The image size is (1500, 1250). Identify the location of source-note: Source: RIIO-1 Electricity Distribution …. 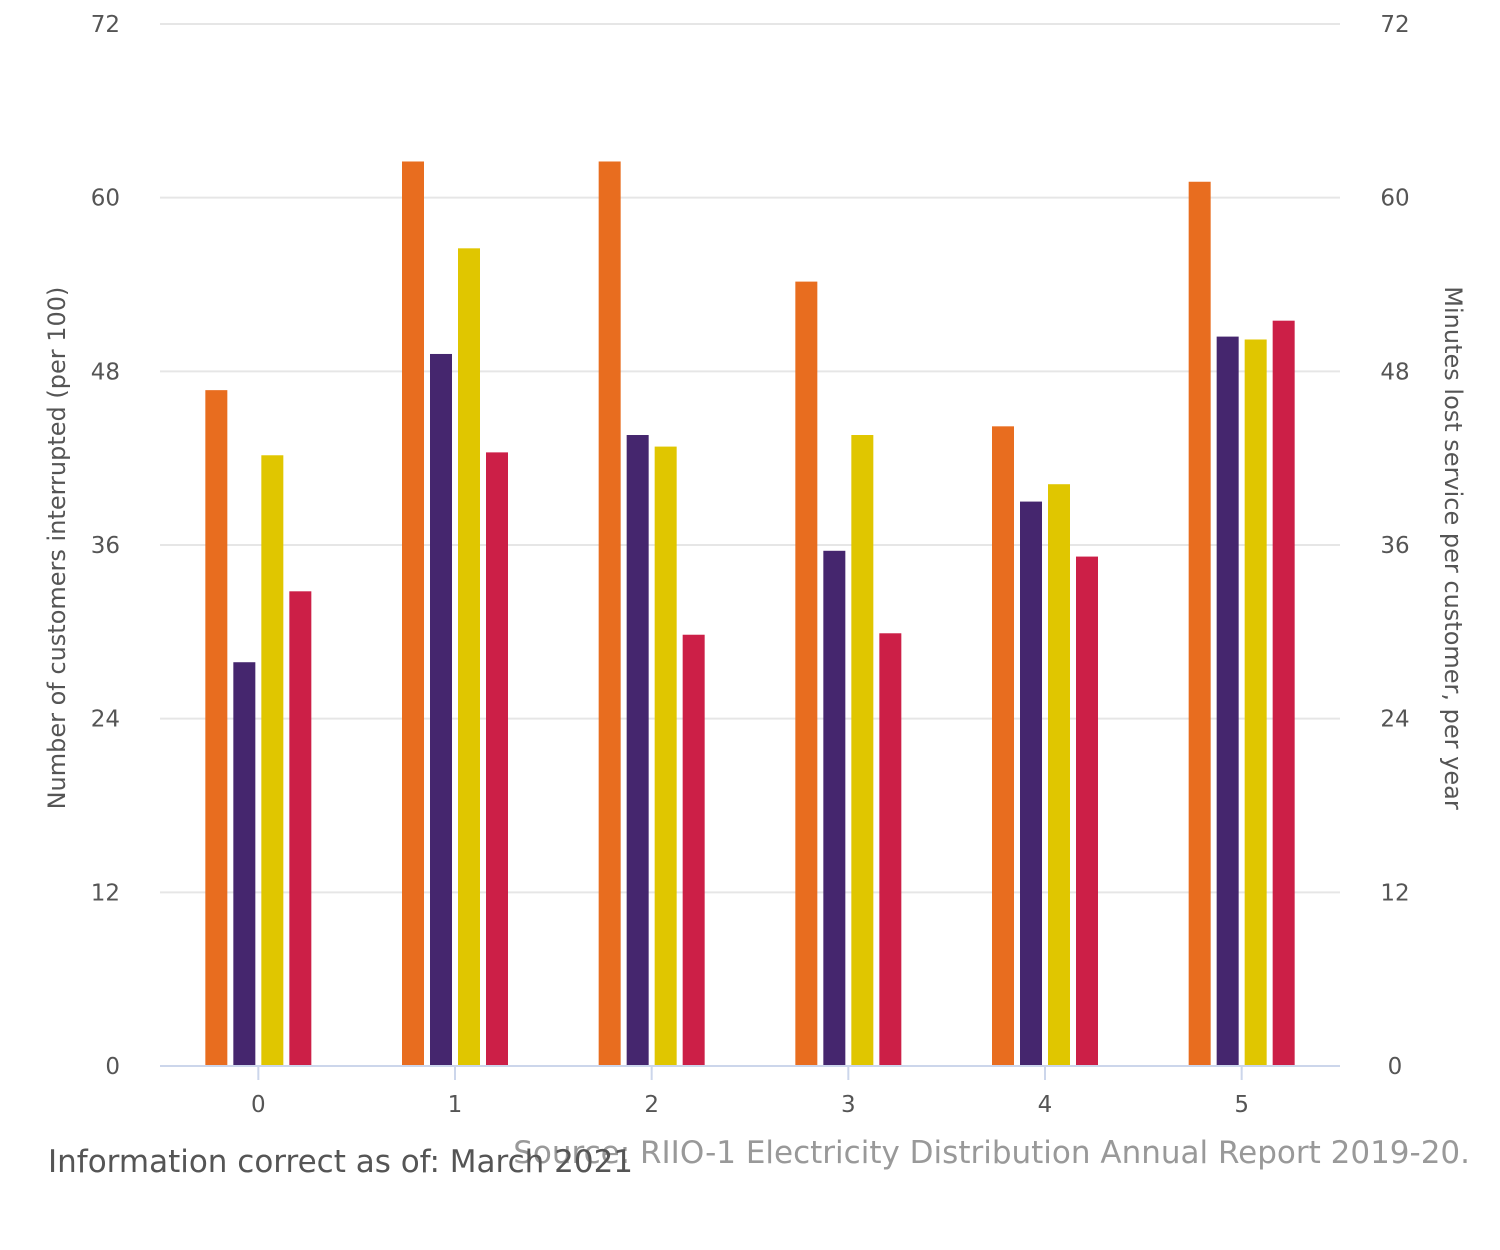
(991, 1153).